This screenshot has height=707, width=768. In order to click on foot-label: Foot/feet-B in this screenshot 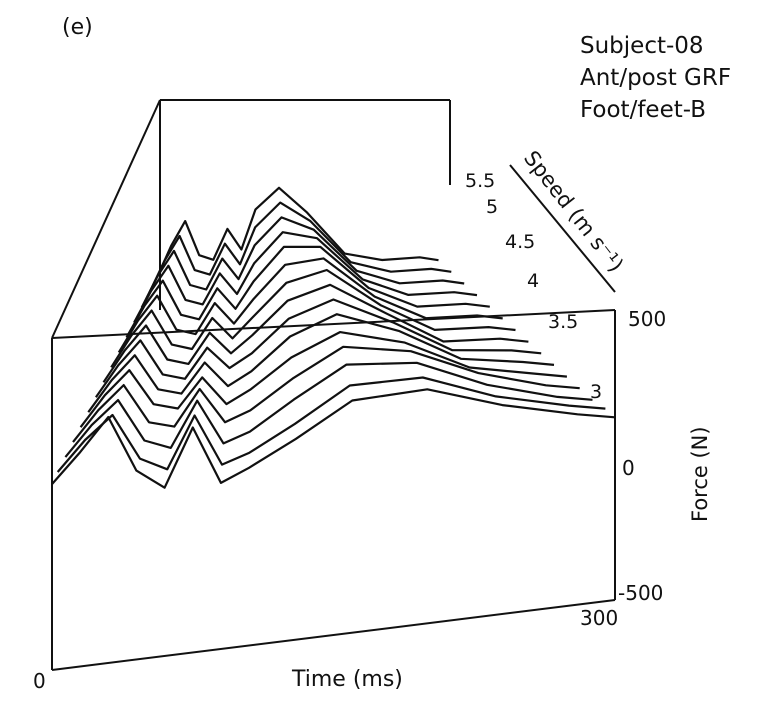, I will do `click(643, 110)`.